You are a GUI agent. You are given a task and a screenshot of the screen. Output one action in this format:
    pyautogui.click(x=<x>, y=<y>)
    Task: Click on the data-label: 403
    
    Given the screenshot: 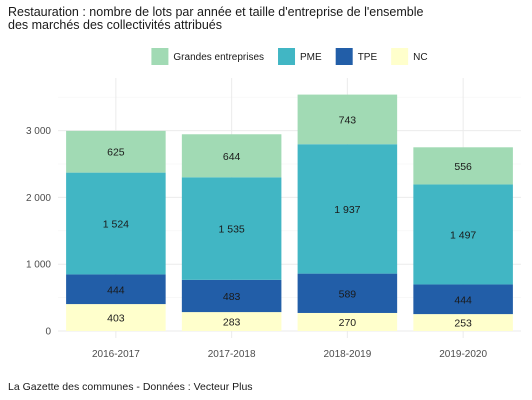 What is the action you would take?
    pyautogui.click(x=116, y=319)
    